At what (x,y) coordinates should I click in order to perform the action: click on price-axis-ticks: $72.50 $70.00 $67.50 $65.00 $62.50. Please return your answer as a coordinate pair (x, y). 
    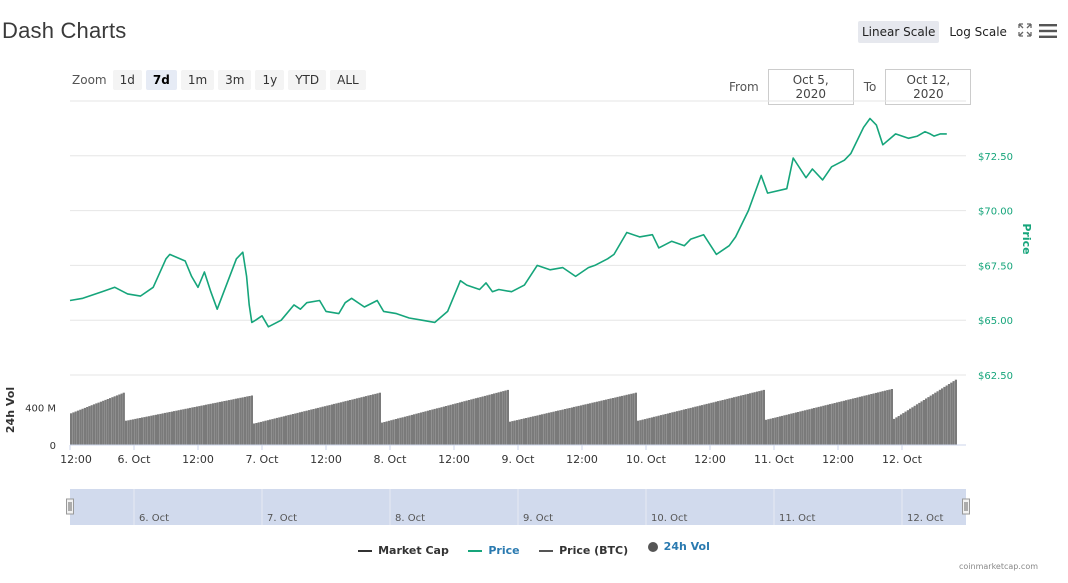
    Looking at the image, I should click on (995, 267).